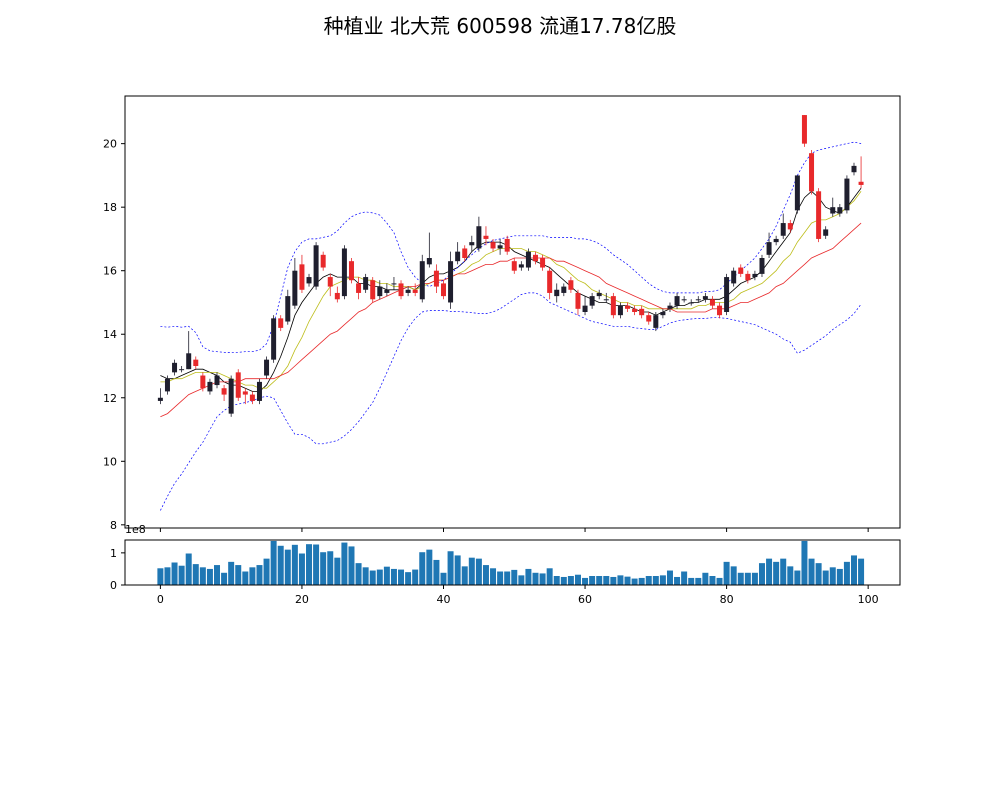  What do you see at coordinates (302, 599) in the screenshot?
I see `volume-x-tick-label: 20` at bounding box center [302, 599].